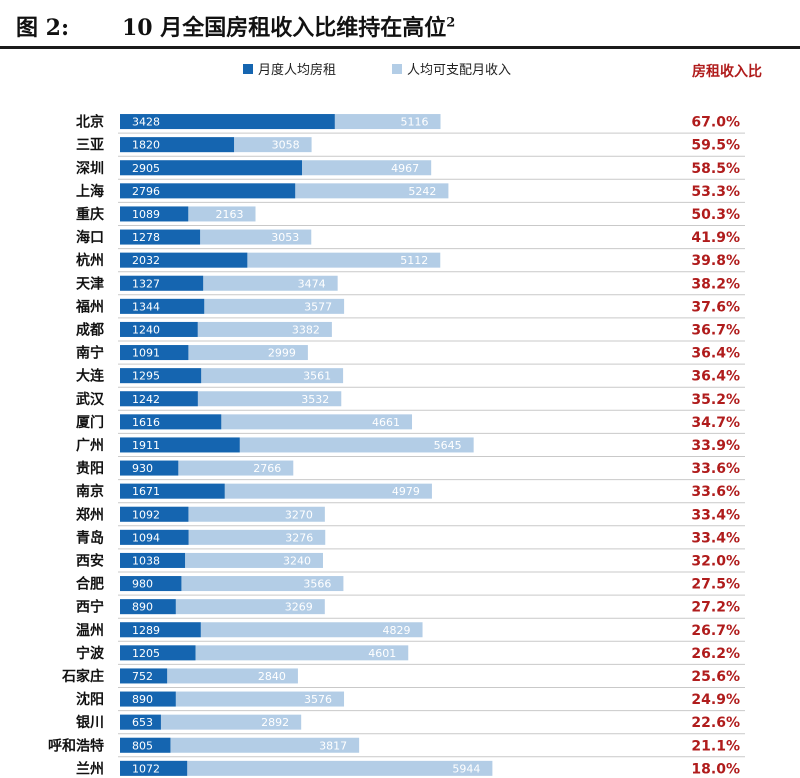  What do you see at coordinates (410, 193) in the screenshot?
I see `chart-row: 上海 2796 5242 53.3%` at bounding box center [410, 193].